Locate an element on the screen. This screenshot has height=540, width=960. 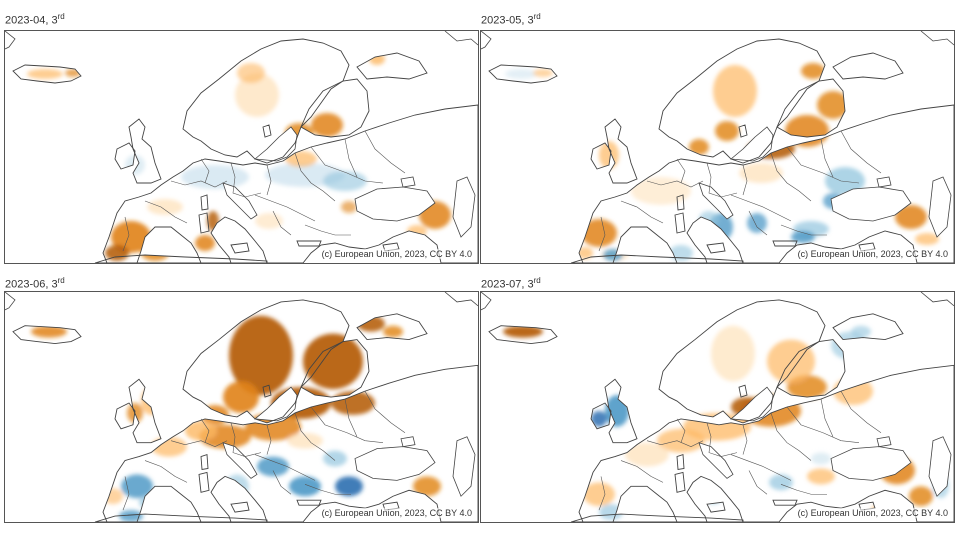
coastline-britain is located at coordinates (145, 411).